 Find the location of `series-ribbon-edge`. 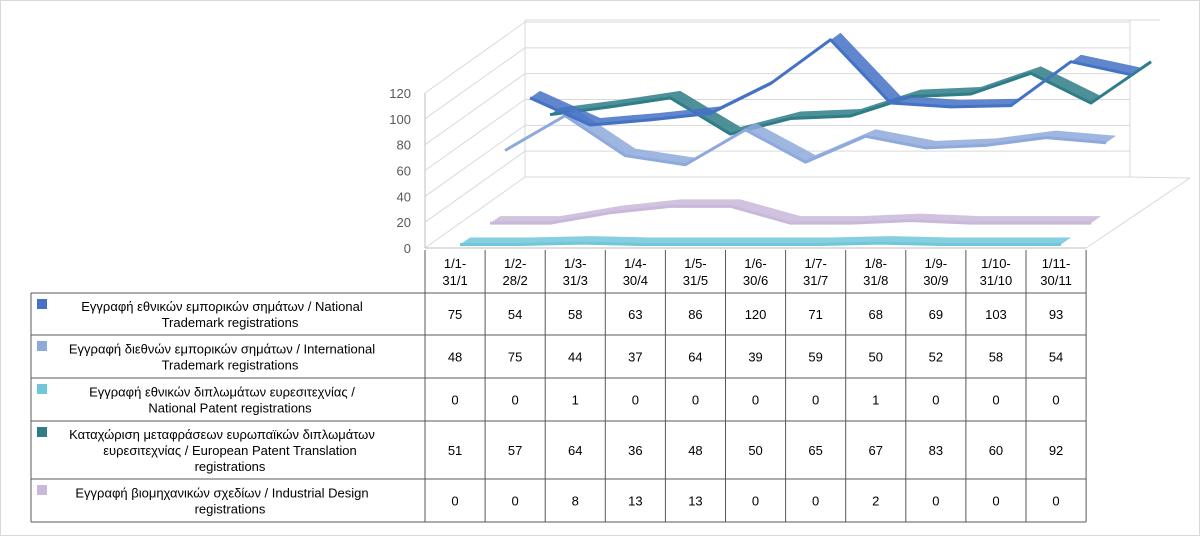

series-ribbon-edge is located at coordinates (761, 243).